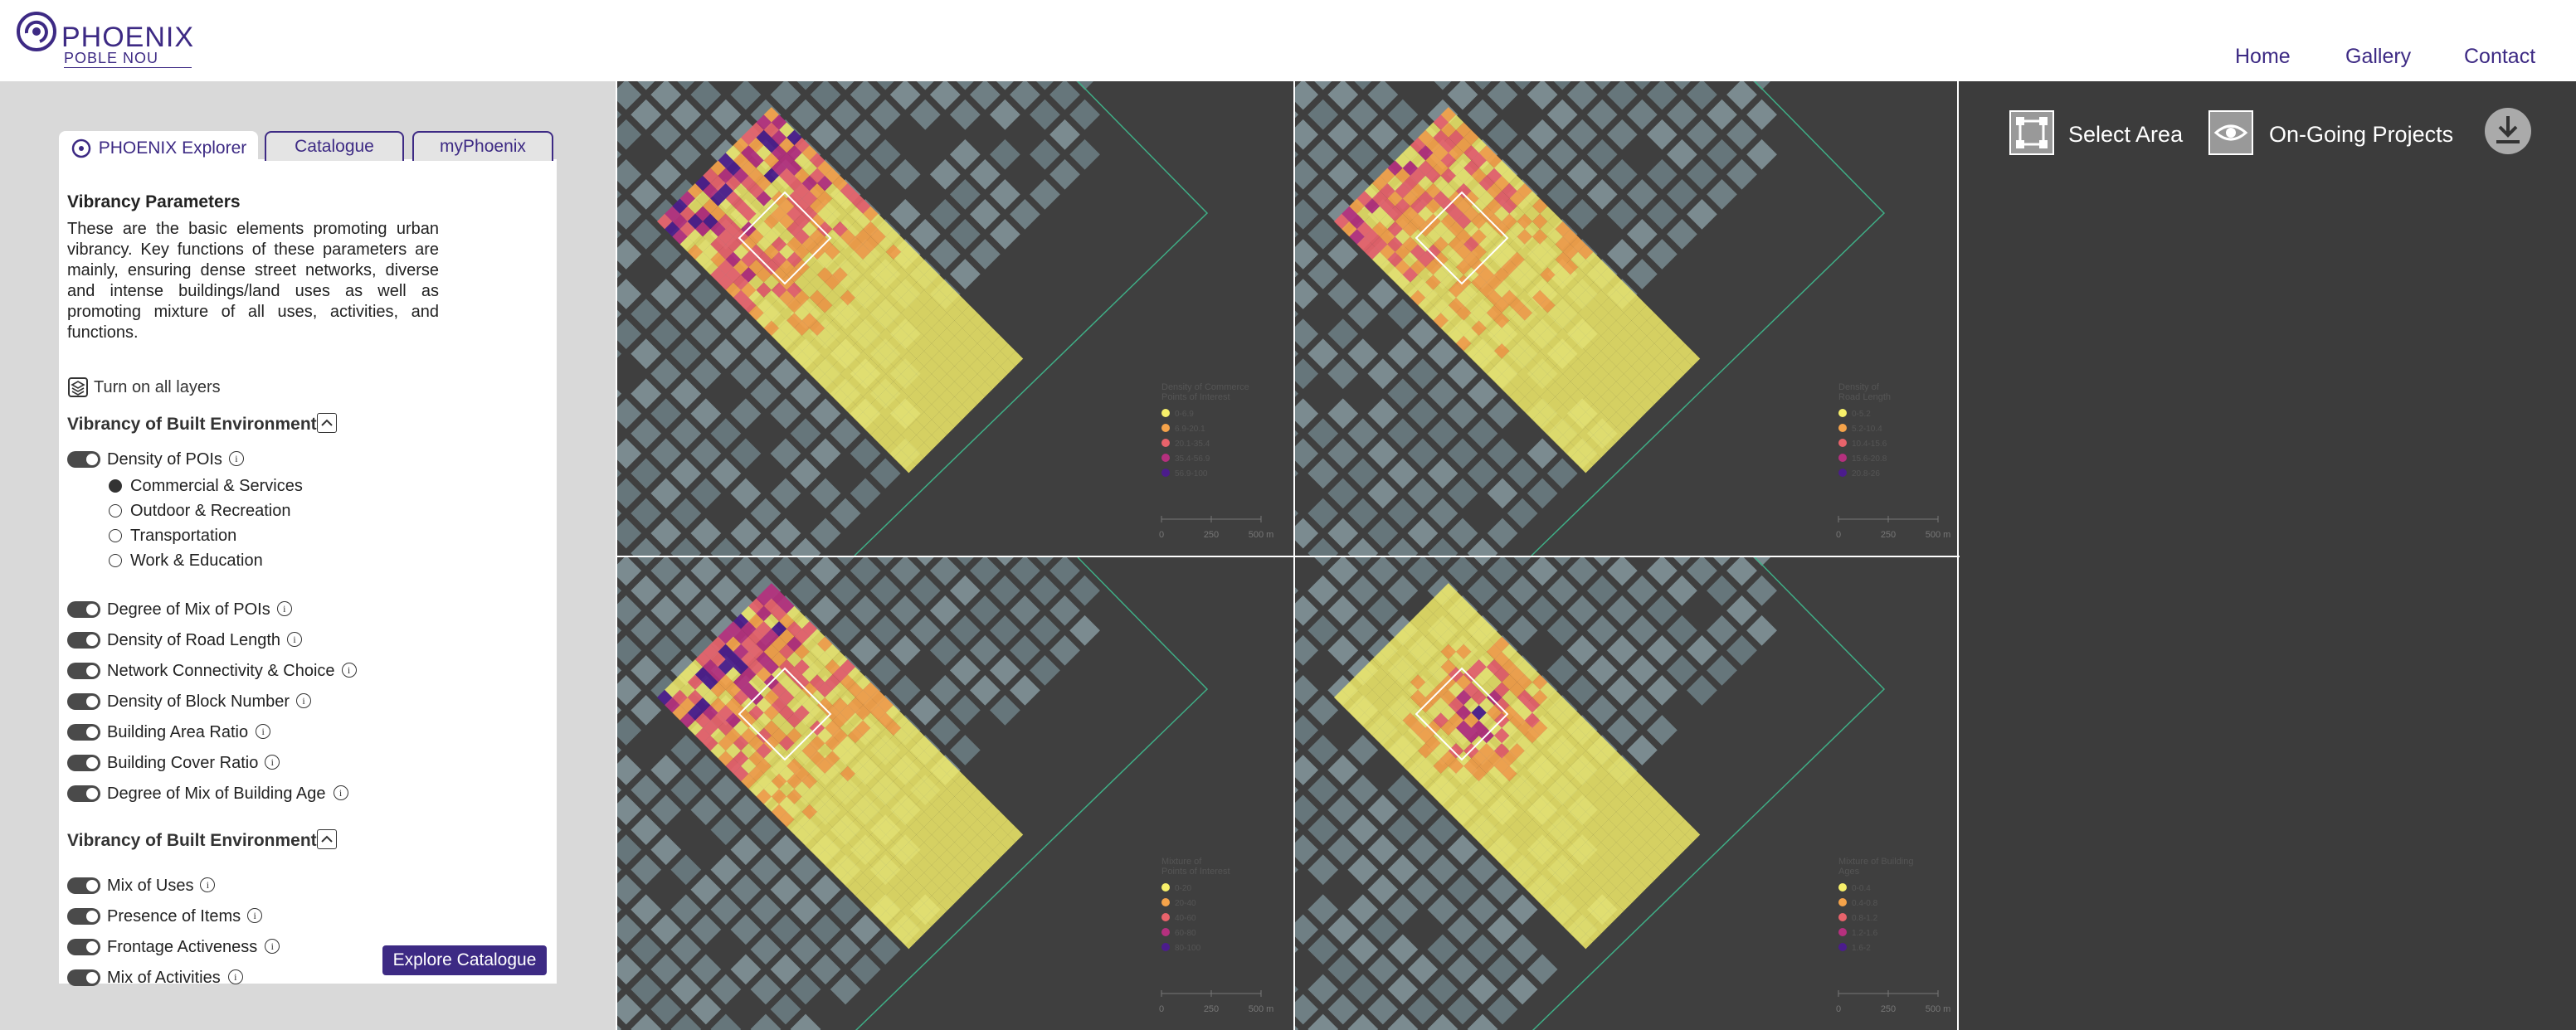  Describe the element at coordinates (1183, 889) in the screenshot. I see `legend-label: 0-20` at that location.